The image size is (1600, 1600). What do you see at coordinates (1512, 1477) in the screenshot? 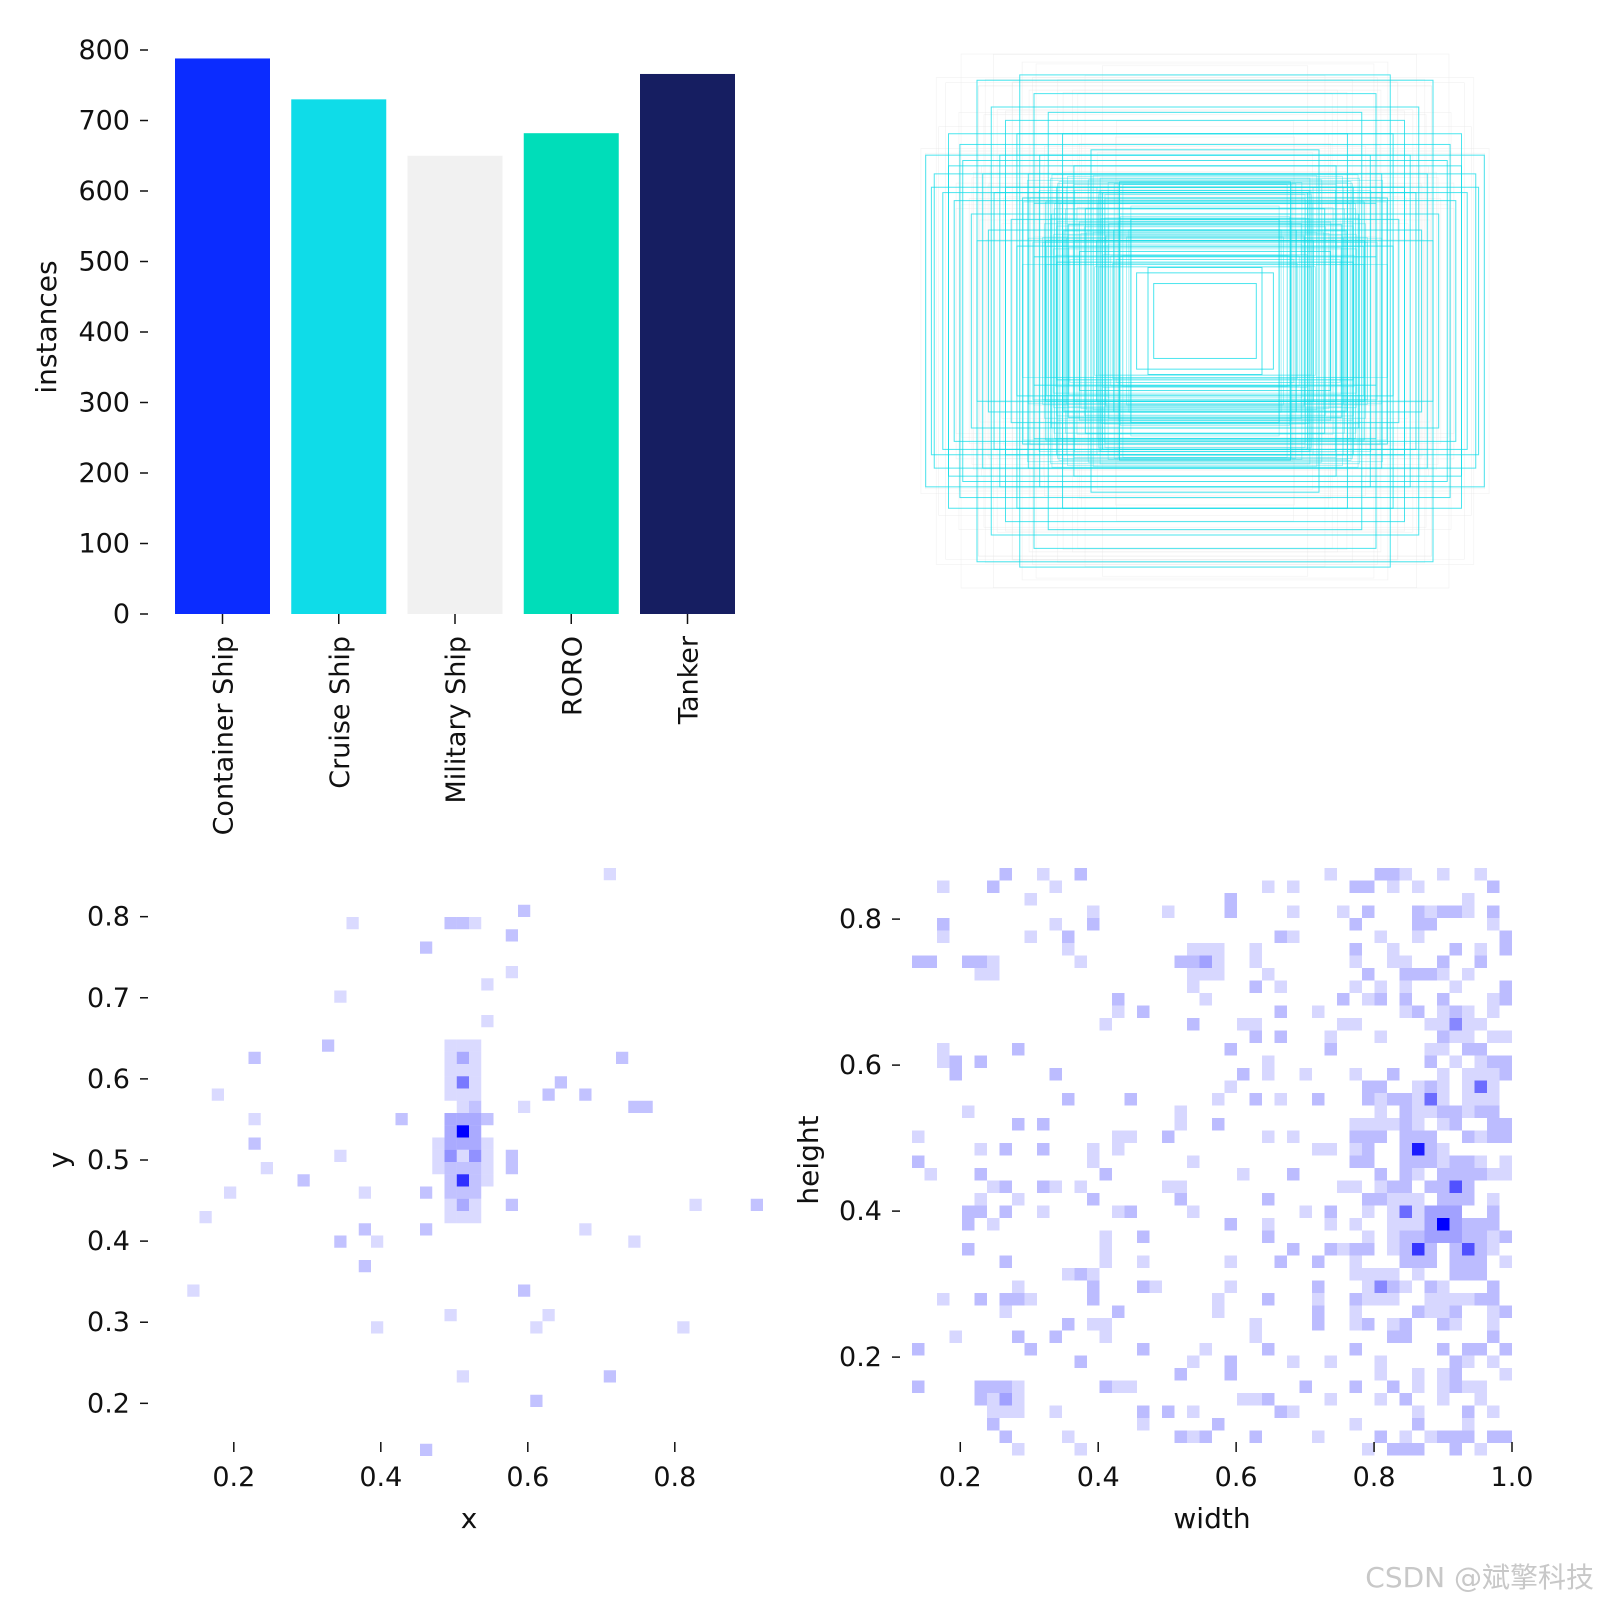
I see `x-tick-label: 1.0` at bounding box center [1512, 1477].